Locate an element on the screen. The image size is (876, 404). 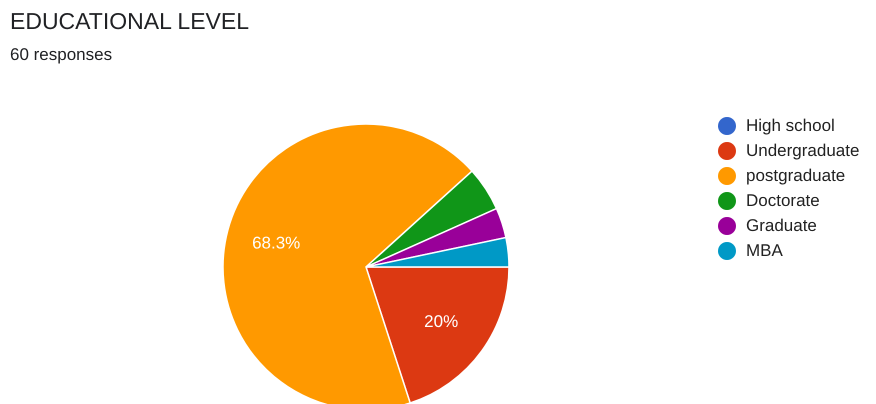
legend-label: postgraduate is located at coordinates (796, 176).